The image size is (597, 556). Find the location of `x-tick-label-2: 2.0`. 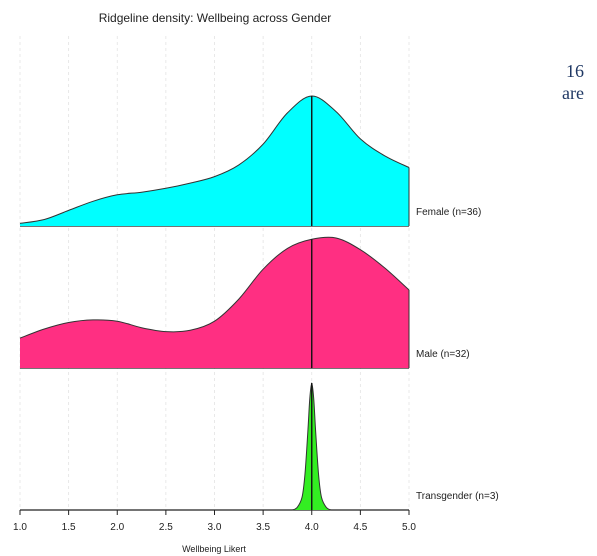

x-tick-label-2: 2.0 is located at coordinates (117, 527).